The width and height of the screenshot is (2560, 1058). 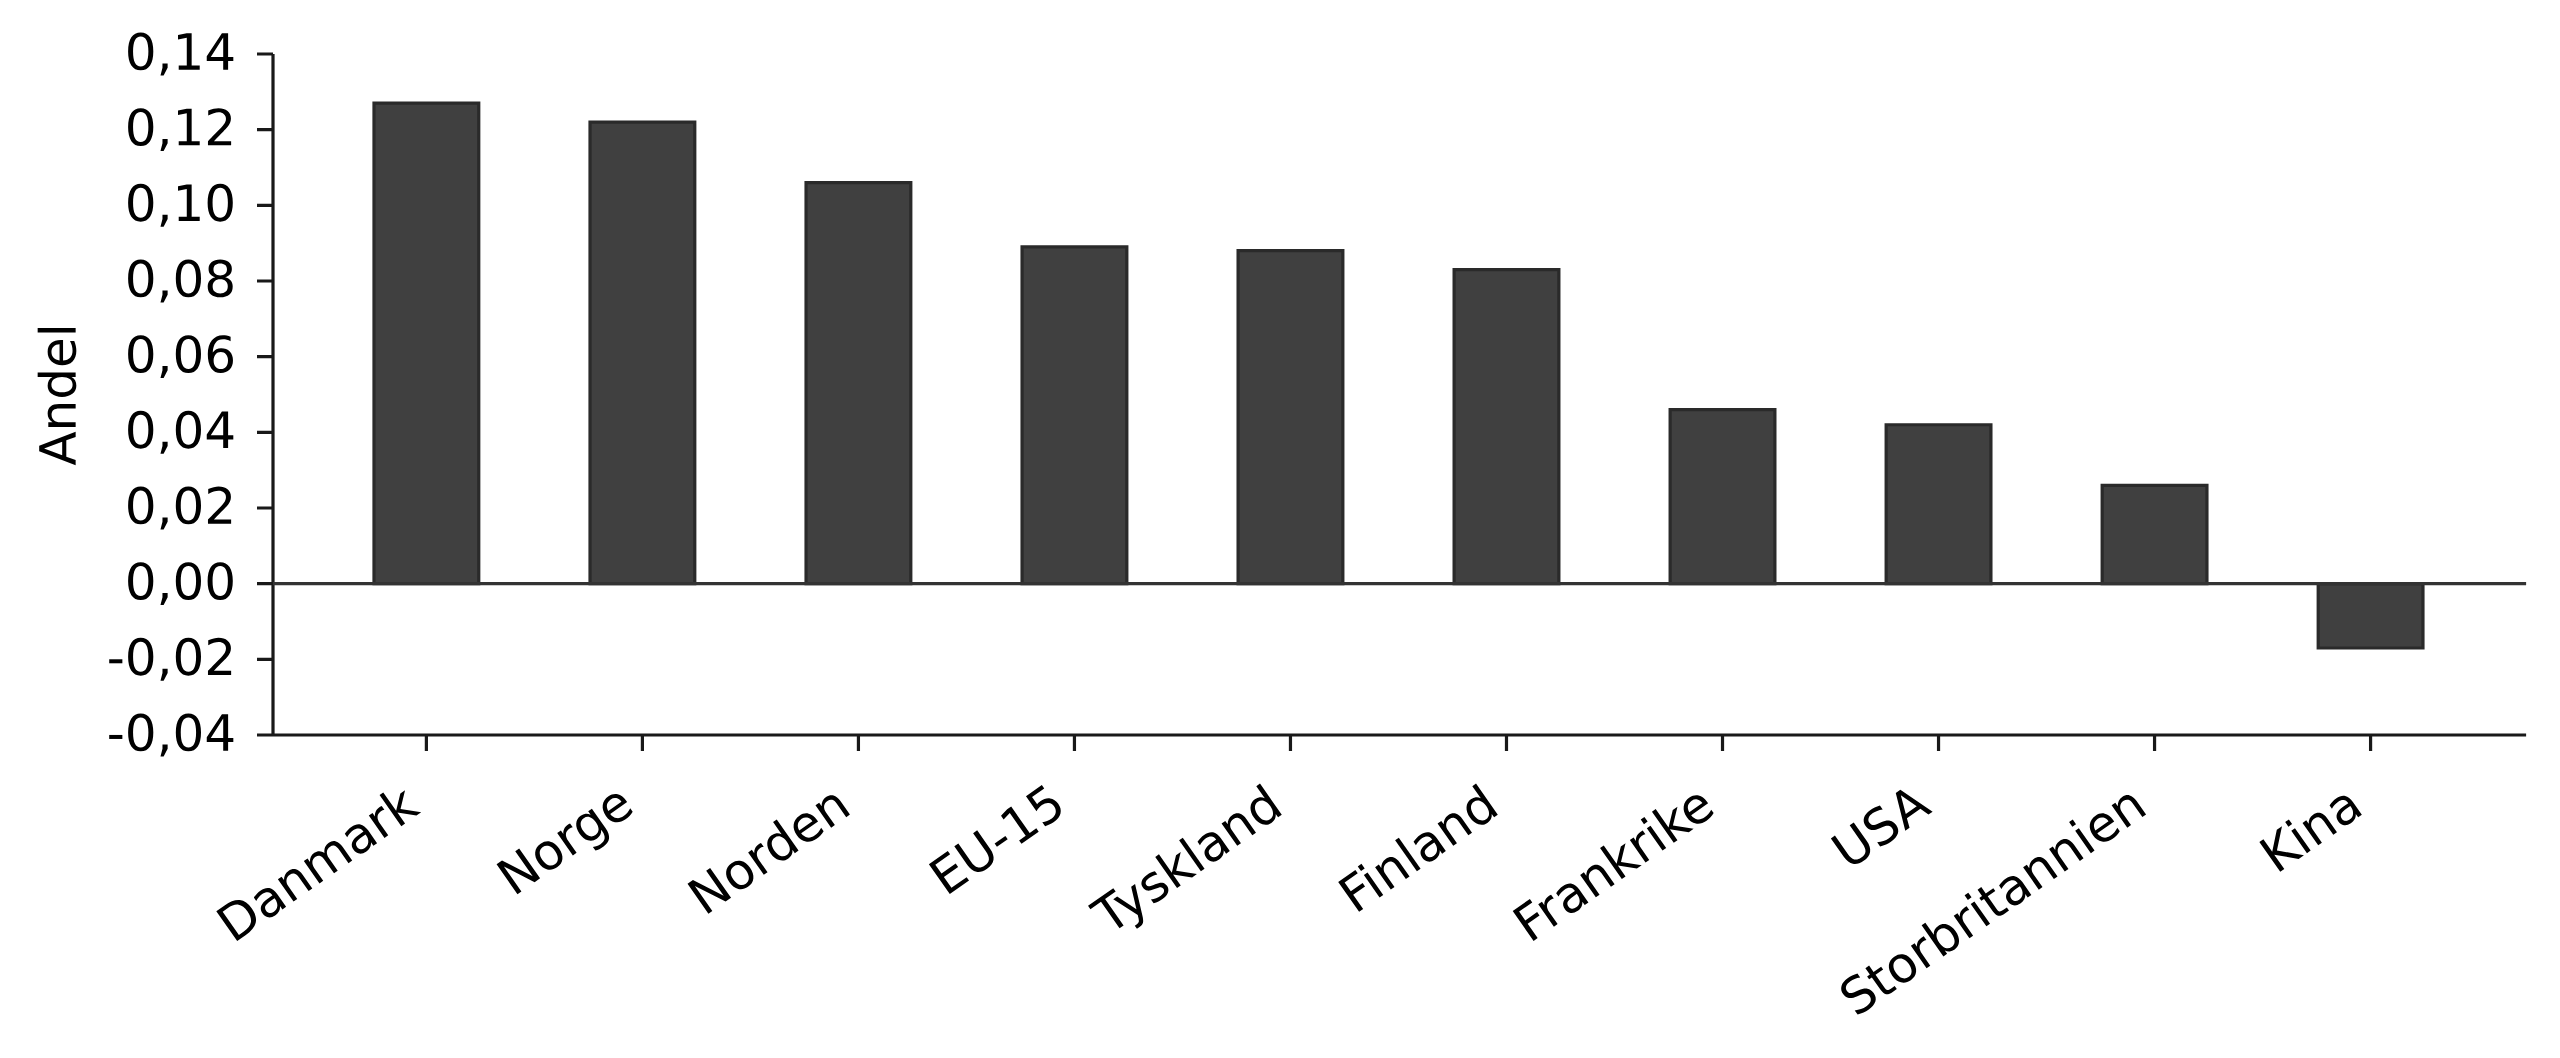 I want to click on x-tick-label: Kina, so click(x=2310, y=833).